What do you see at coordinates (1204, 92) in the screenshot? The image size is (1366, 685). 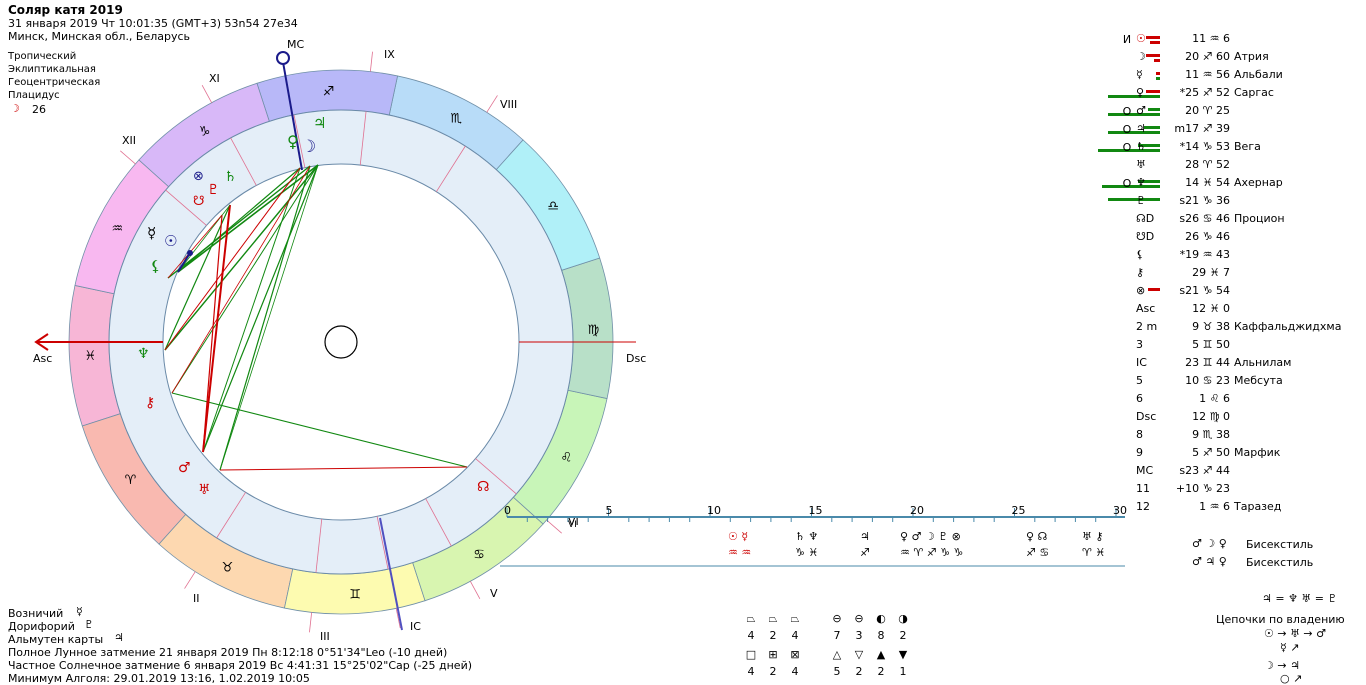 I see `planet-position: *25 ♐ 52` at bounding box center [1204, 92].